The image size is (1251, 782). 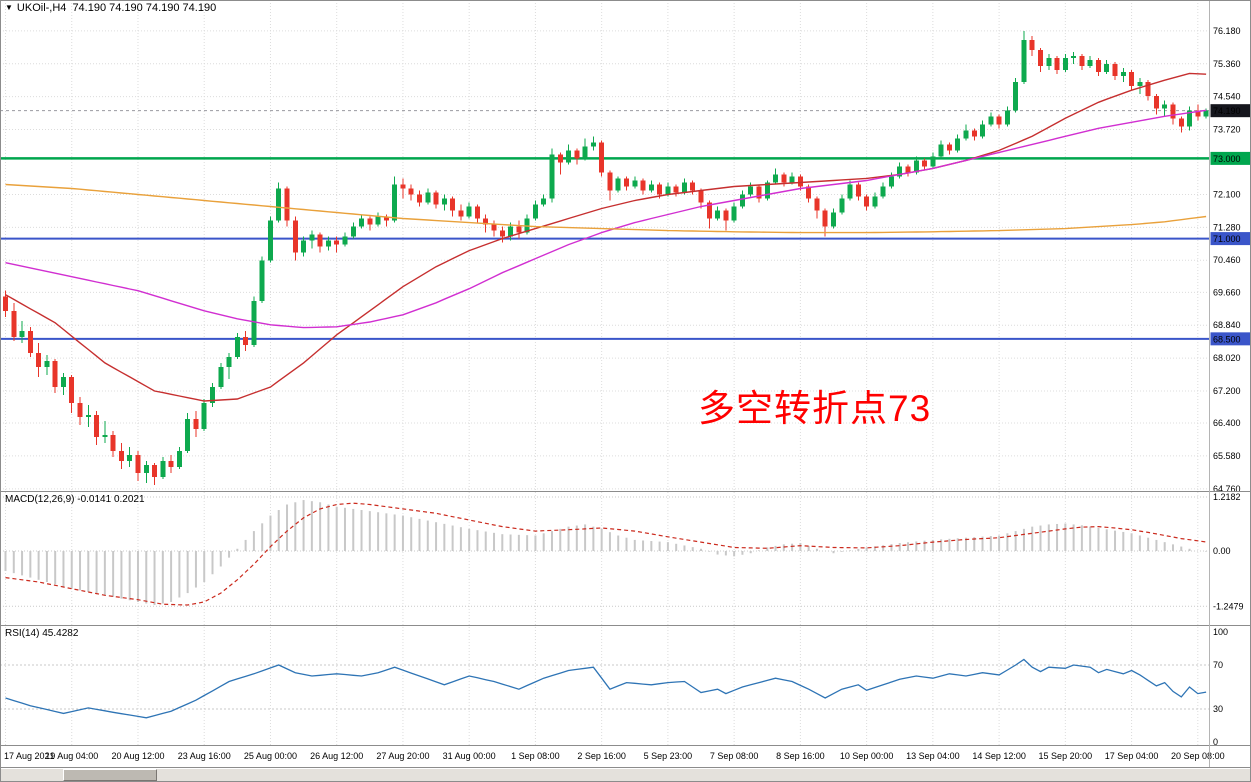 I want to click on time-tick-label: 10 Sep 00:00, so click(x=867, y=756).